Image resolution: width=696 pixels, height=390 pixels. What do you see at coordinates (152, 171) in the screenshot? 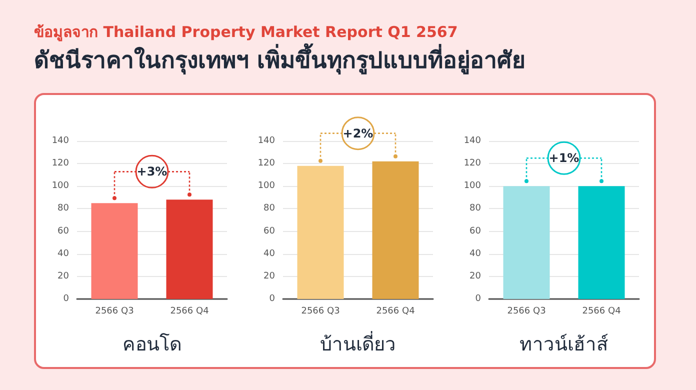
I see `annotation: +3%` at bounding box center [152, 171].